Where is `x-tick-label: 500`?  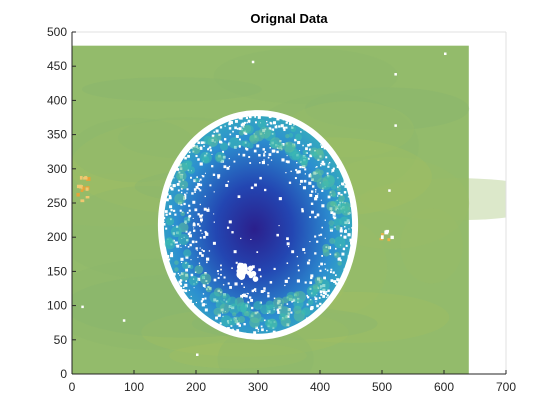 x-tick-label: 500 is located at coordinates (382, 387).